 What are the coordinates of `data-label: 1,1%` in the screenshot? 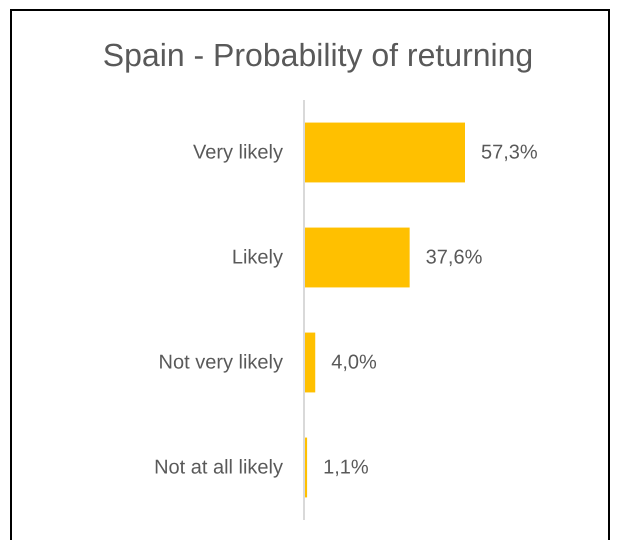 It's located at (346, 467).